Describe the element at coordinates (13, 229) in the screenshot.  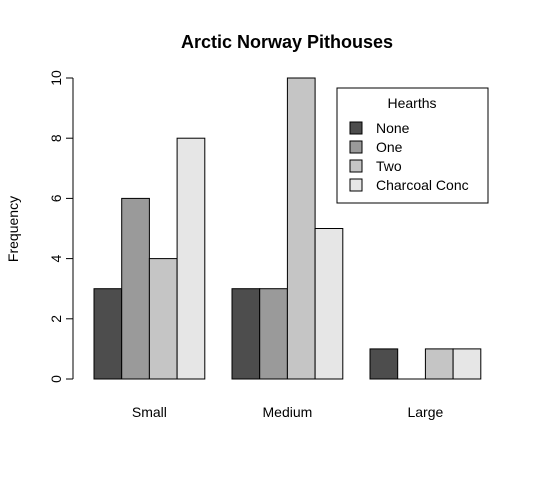
I see `y-axis-label: Frequency` at that location.